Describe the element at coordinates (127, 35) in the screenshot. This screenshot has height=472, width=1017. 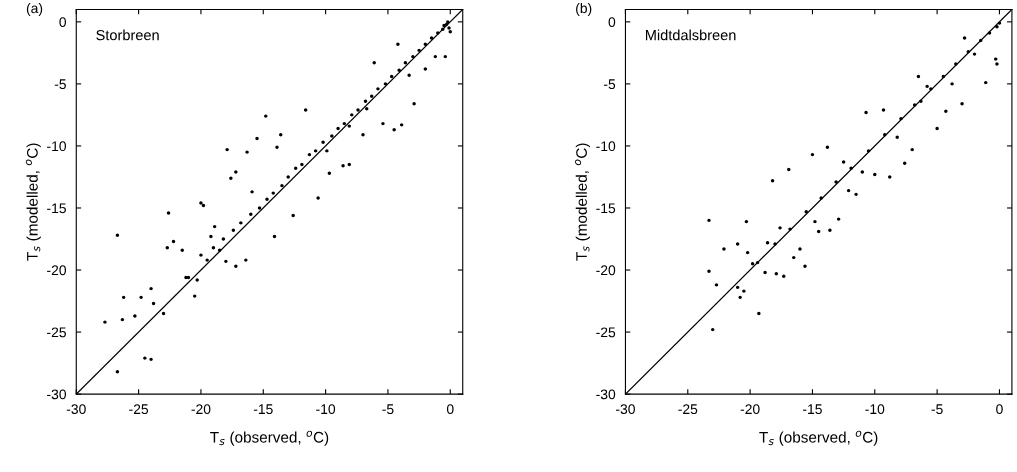
I see `annotation: Storbreen` at that location.